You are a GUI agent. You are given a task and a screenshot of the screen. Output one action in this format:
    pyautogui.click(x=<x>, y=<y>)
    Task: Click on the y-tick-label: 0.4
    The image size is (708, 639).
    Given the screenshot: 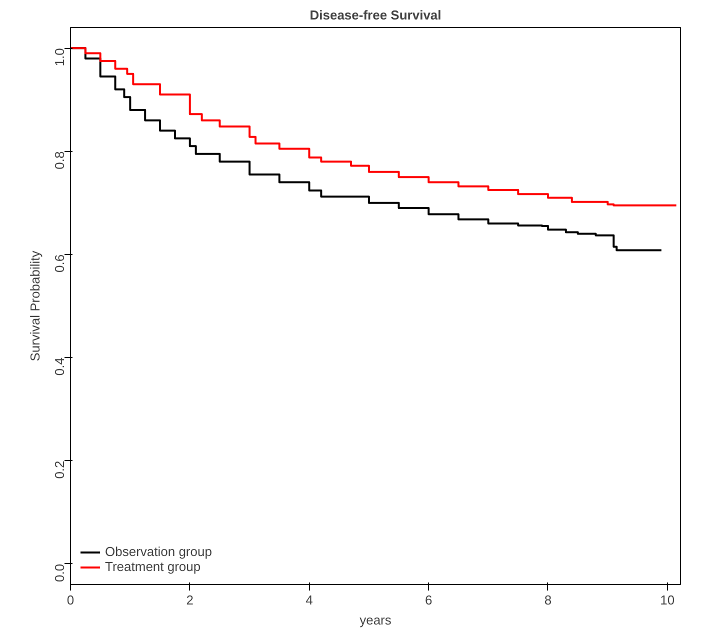 What is the action you would take?
    pyautogui.click(x=59, y=367)
    